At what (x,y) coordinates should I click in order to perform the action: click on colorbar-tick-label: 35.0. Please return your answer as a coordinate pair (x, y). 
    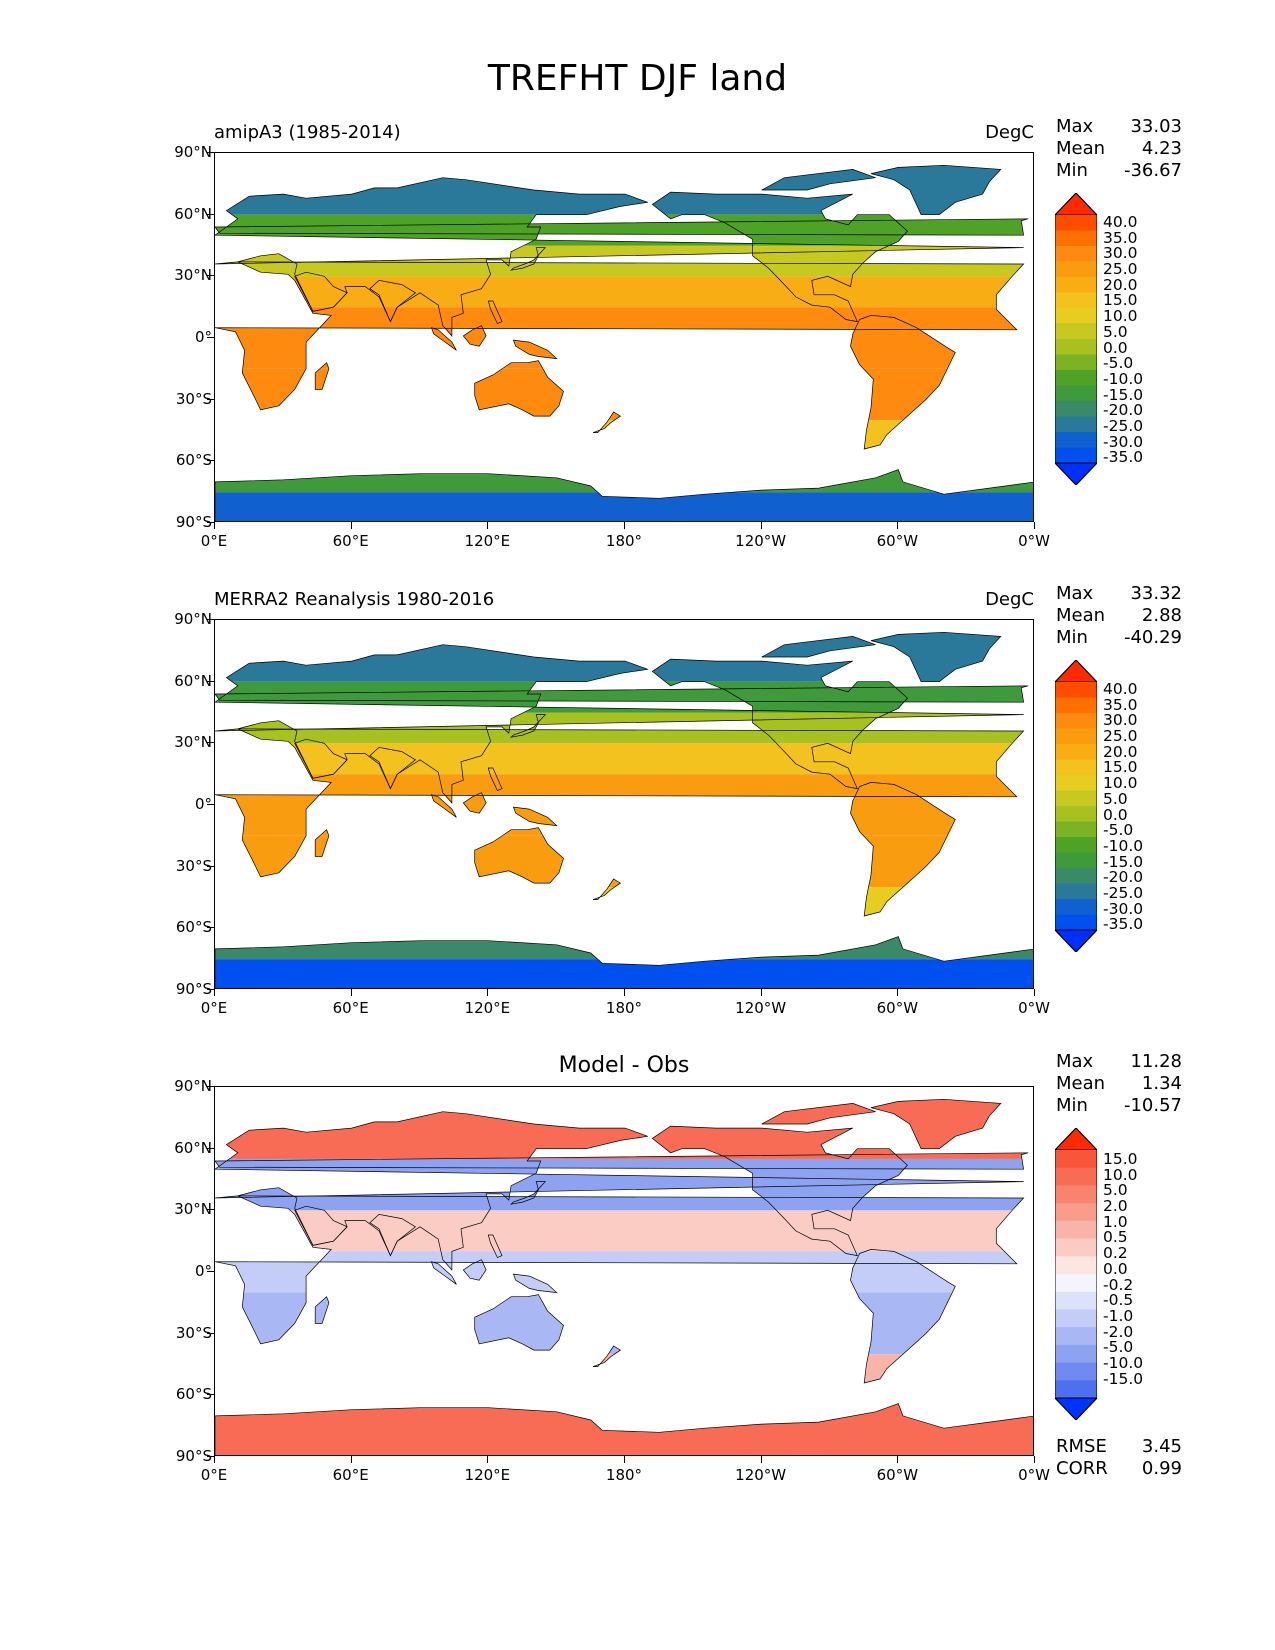
    Looking at the image, I should click on (1120, 237).